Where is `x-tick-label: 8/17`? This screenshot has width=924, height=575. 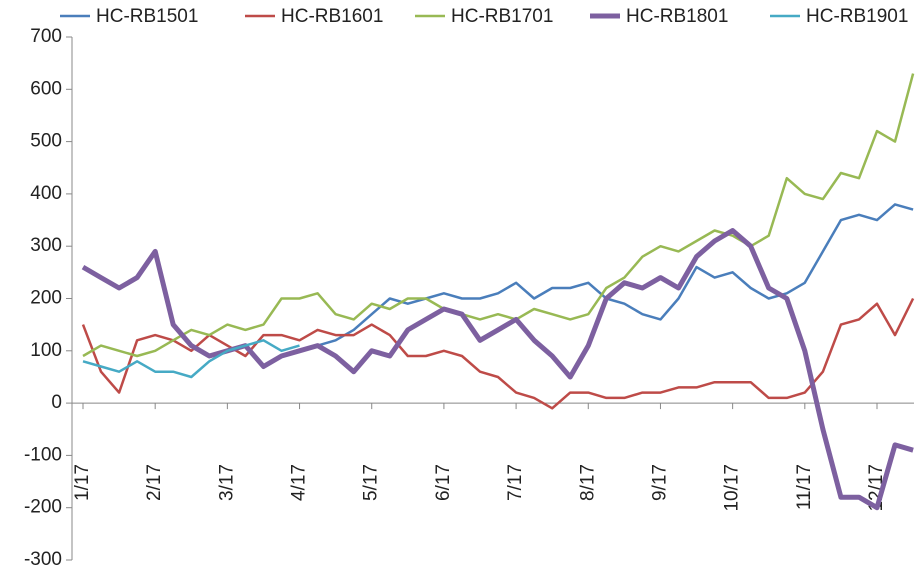 x-tick-label: 8/17 is located at coordinates (587, 482).